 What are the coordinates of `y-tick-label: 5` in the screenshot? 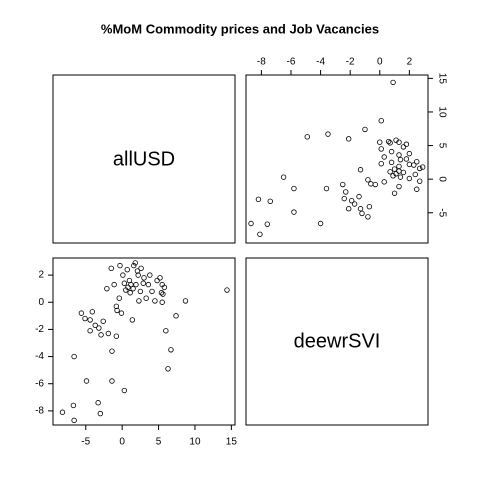 It's located at (441, 146).